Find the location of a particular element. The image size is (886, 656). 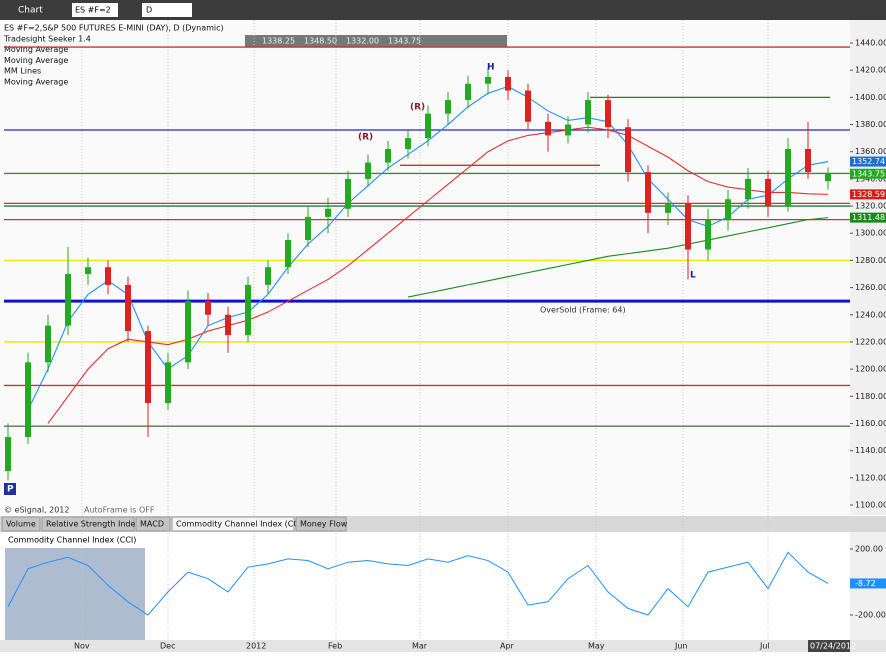

y-tick-label: 1320.00 is located at coordinates (870, 206).